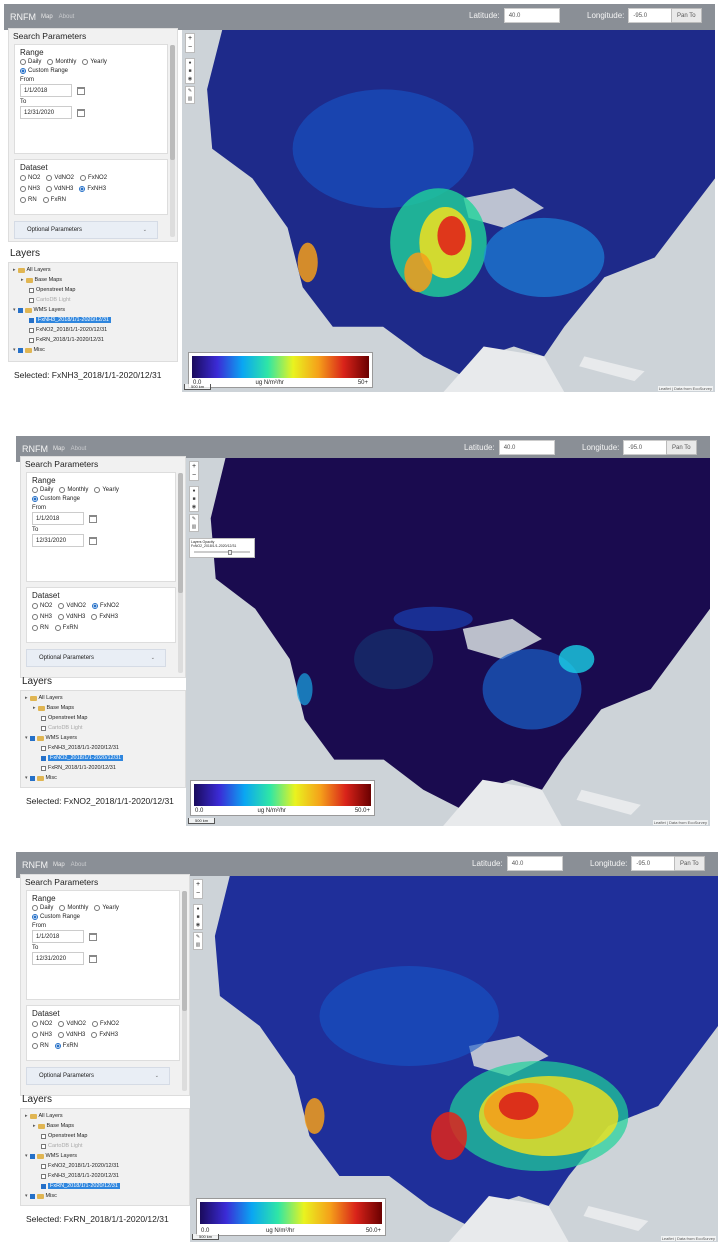  Describe the element at coordinates (78, 449) in the screenshot. I see `nav-about-link: About` at that location.